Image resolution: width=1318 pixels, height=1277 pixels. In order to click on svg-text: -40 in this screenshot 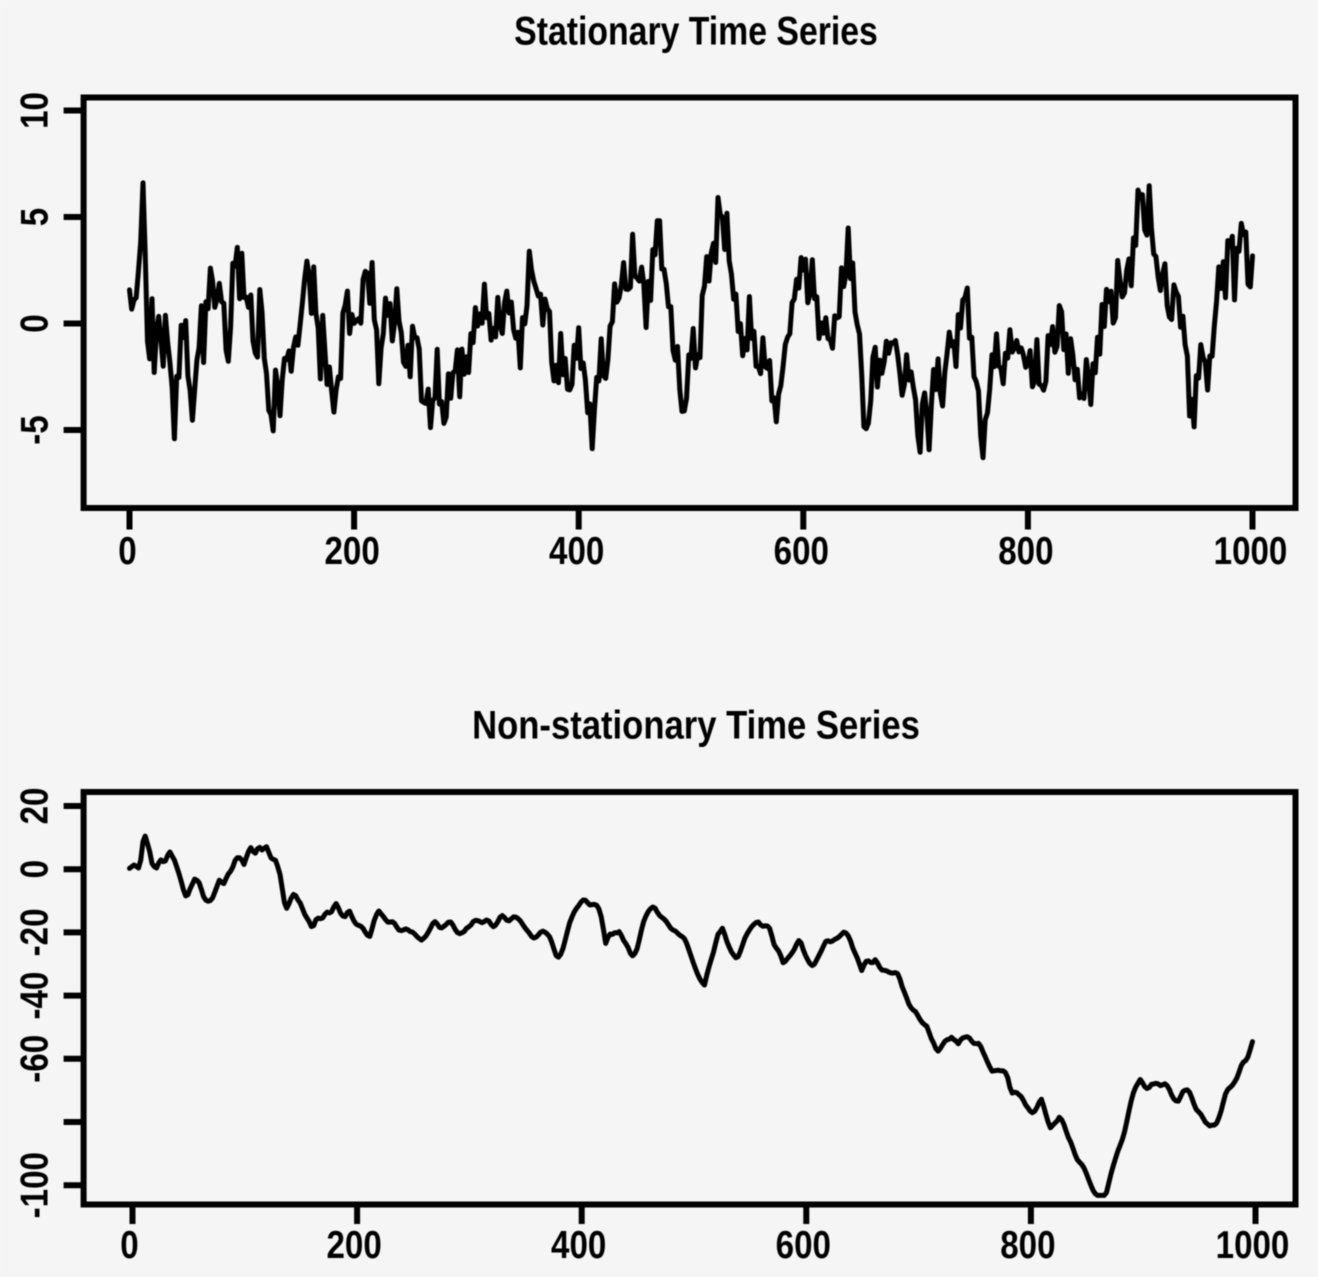, I will do `click(34, 996)`.